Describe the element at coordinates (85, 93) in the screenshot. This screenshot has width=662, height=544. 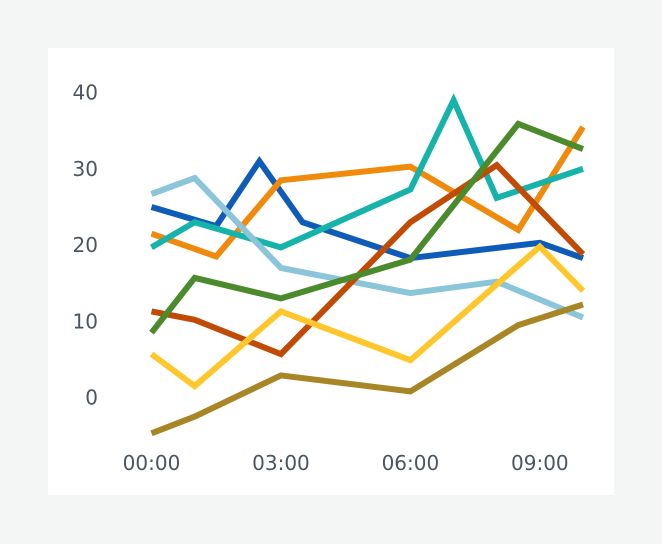
I see `y-tick-label: 40` at that location.